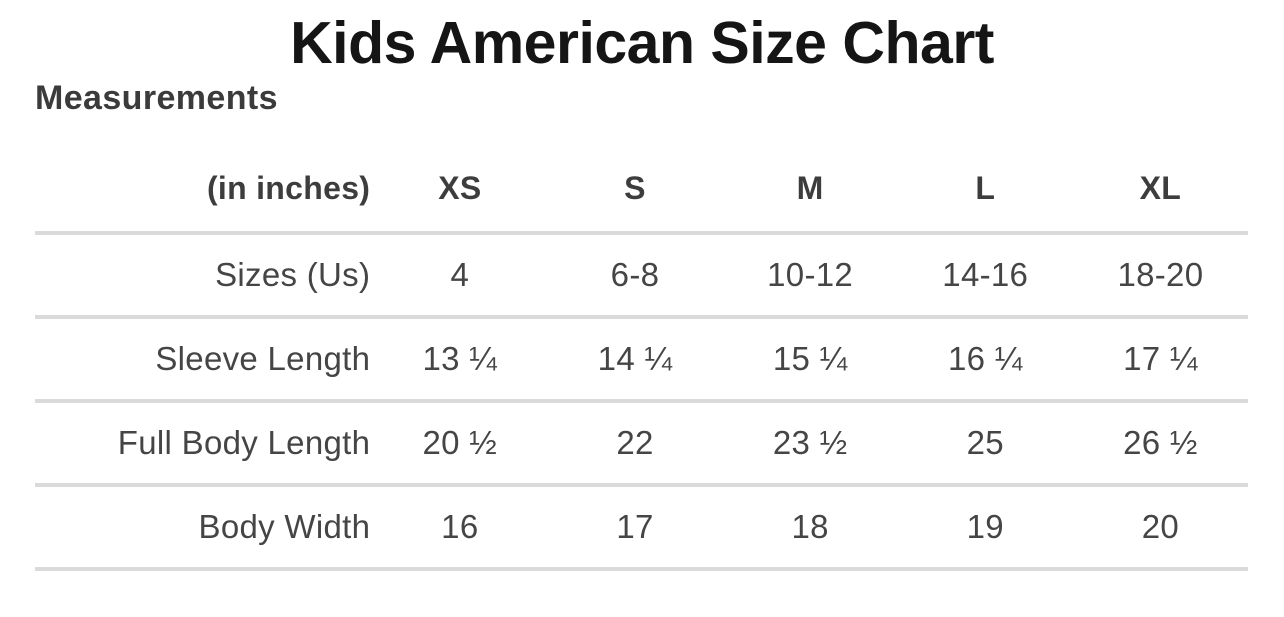  What do you see at coordinates (1160, 274) in the screenshot?
I see `cell-value: 18-20` at bounding box center [1160, 274].